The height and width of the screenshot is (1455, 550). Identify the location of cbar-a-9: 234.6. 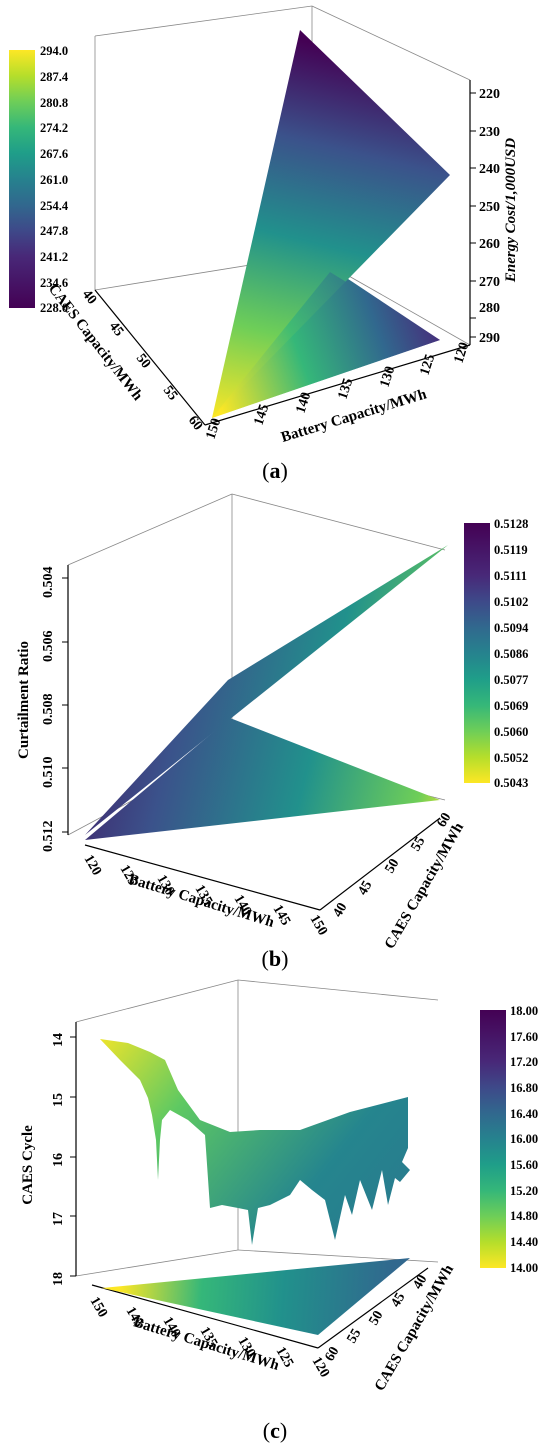
(54, 283).